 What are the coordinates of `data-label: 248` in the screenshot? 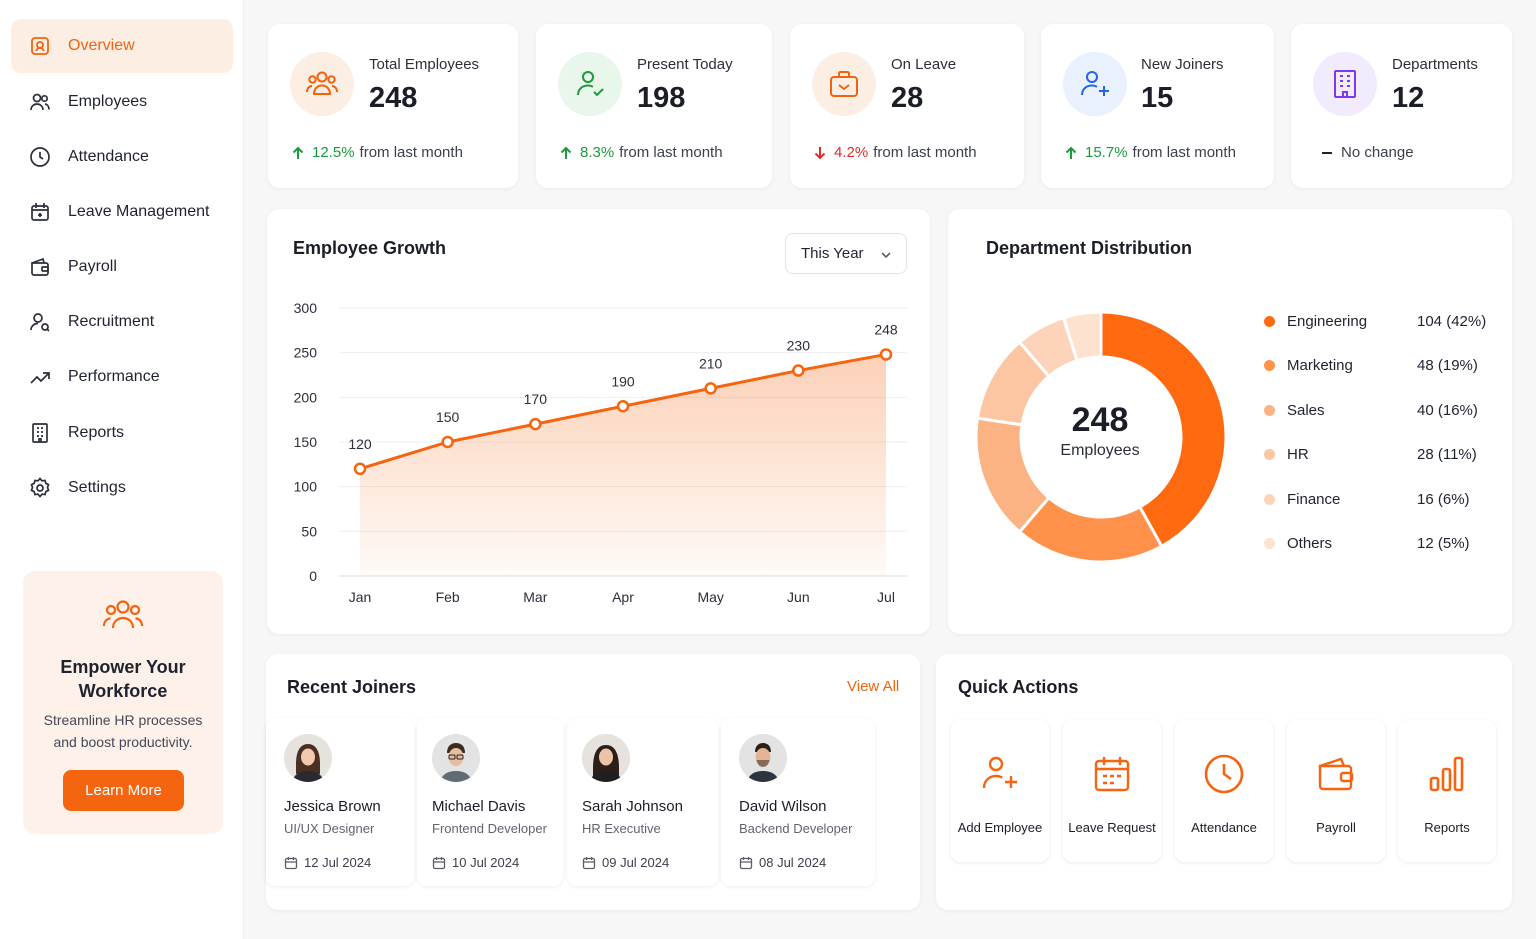 It's located at (886, 329).